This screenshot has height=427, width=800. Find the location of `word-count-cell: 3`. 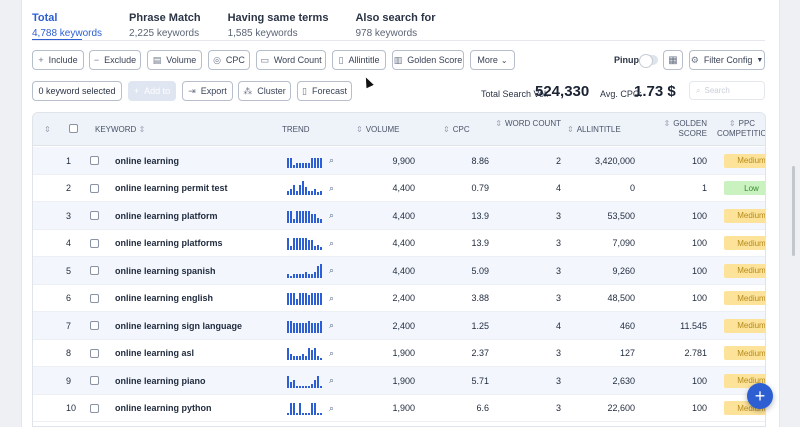

word-count-cell: 3 is located at coordinates (558, 298).